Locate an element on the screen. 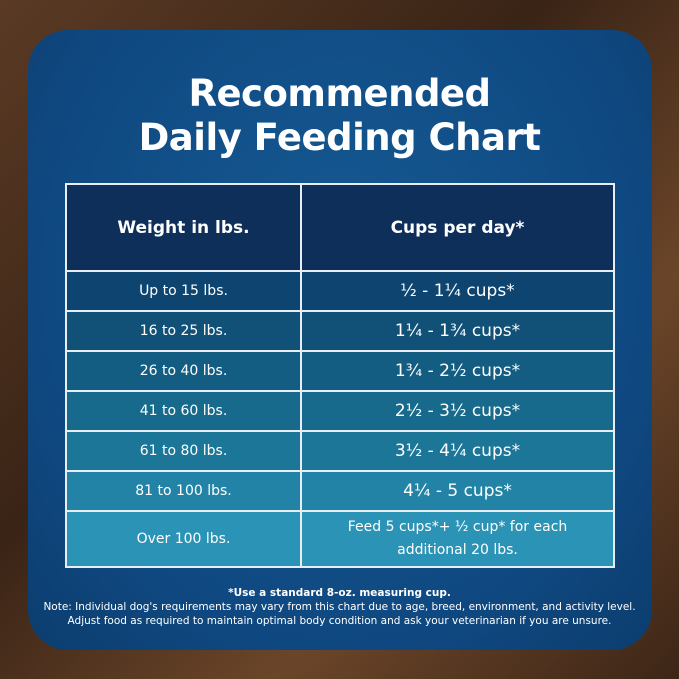 The image size is (679, 679). weight-cell: 81 to 100 lbs. is located at coordinates (183, 491).